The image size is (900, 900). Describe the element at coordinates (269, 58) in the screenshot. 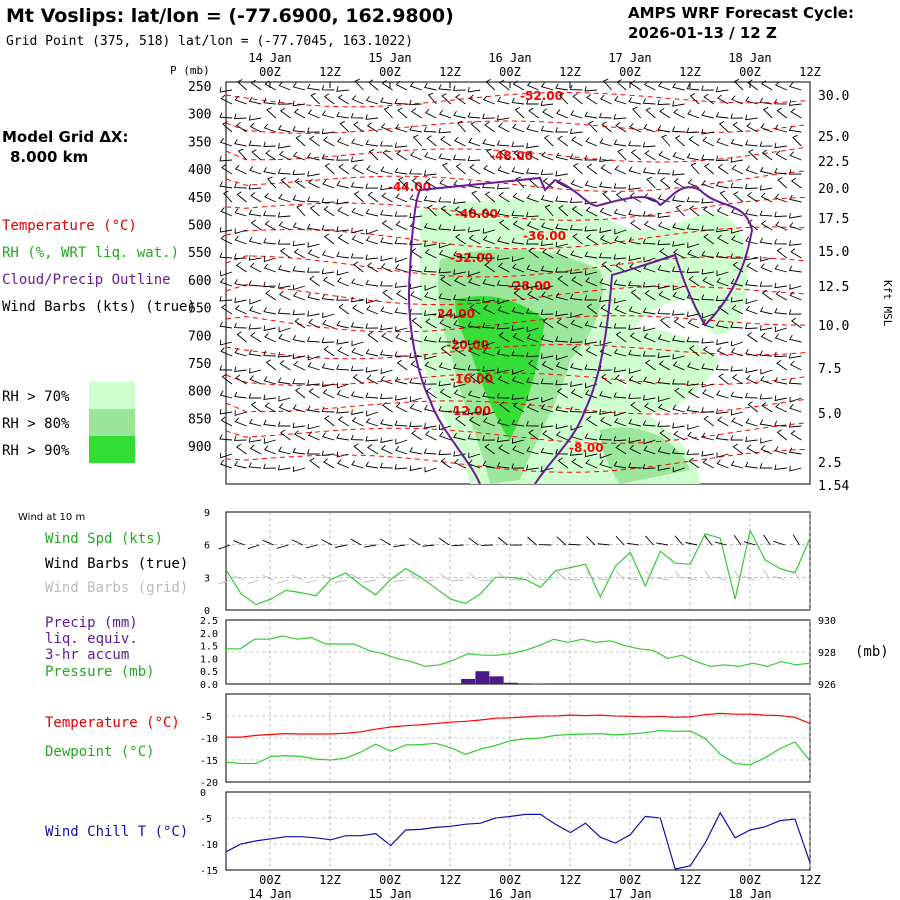

I see `day-label-top: 14 Jan` at that location.